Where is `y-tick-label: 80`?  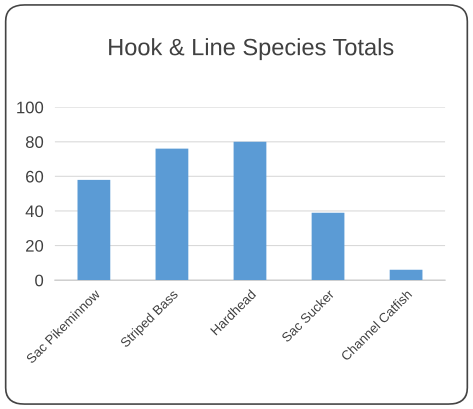
y-tick-label: 80 is located at coordinates (35, 142).